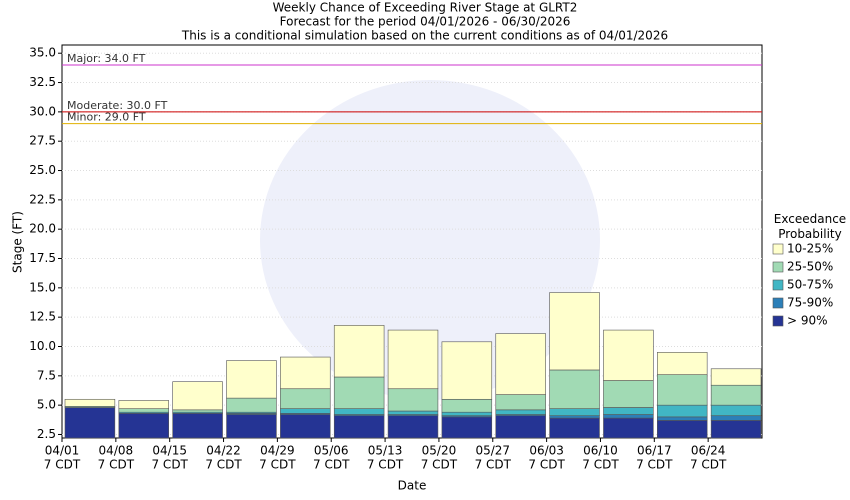 The height and width of the screenshot is (500, 850). I want to click on x-tick-label: 05/20, so click(439, 451).